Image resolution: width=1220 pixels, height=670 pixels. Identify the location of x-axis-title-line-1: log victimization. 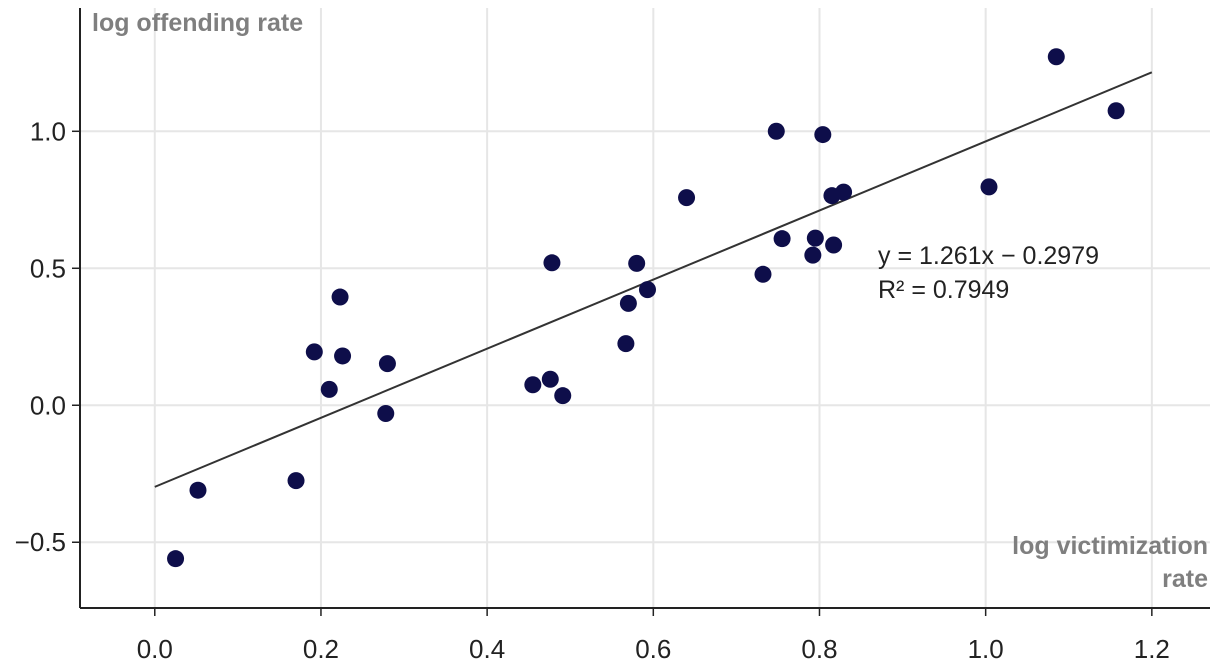
(1110, 546).